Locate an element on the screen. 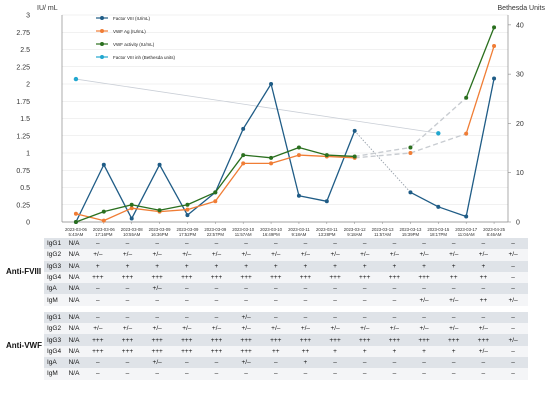 This screenshot has height=402, width=550. x-tick-label-date: 2023-03-17 is located at coordinates (466, 229).